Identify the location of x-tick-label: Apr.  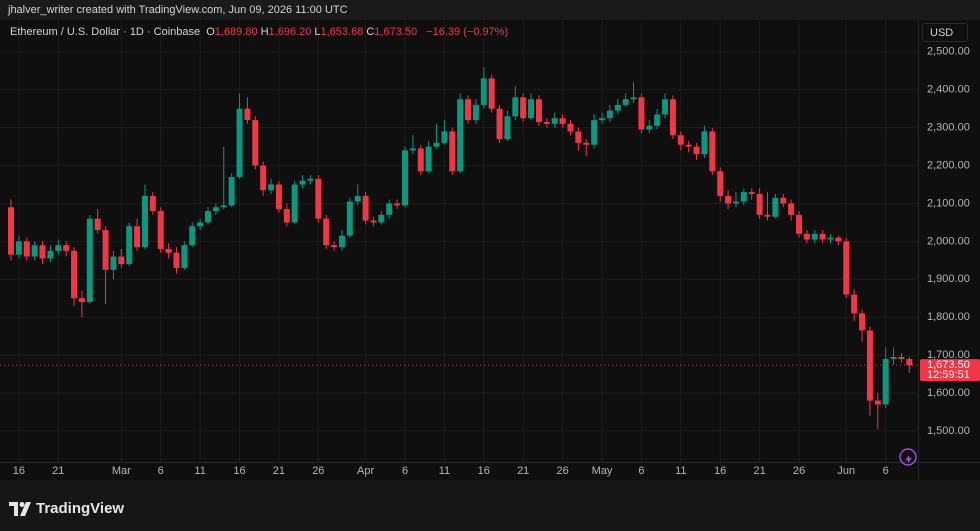
(365, 471).